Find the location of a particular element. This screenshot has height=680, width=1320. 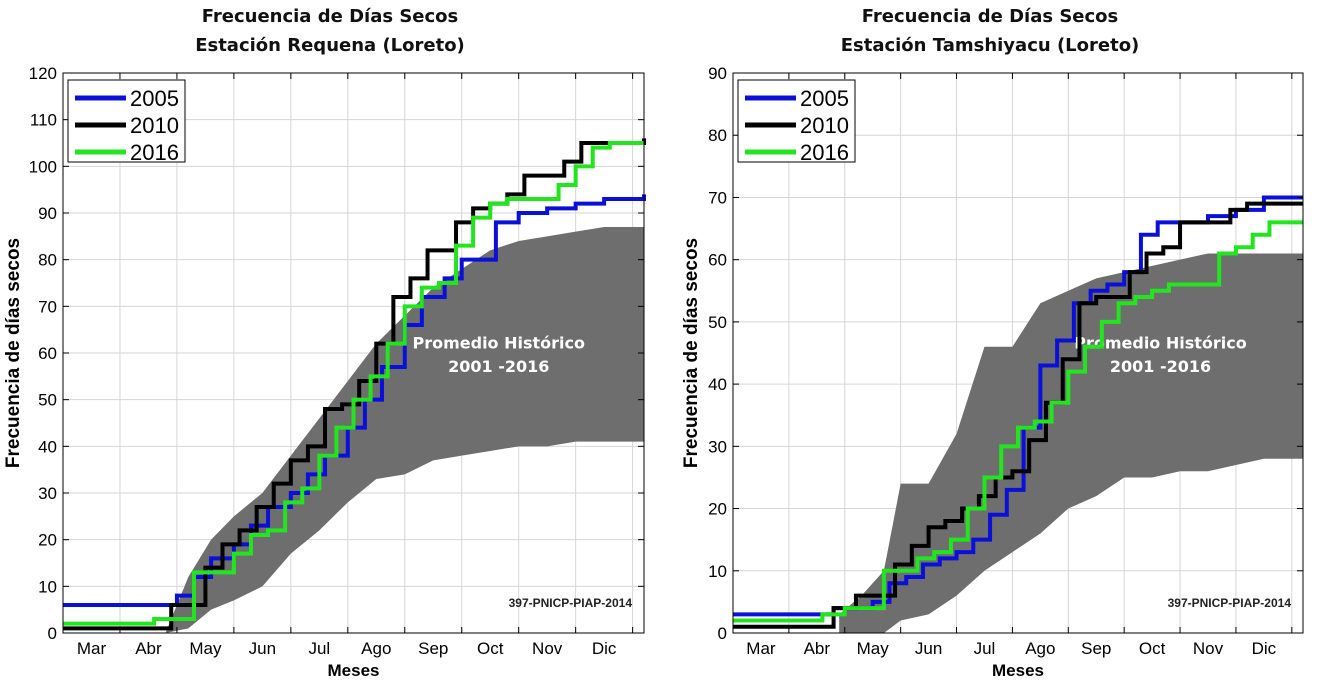

y-tick-label: 120 is located at coordinates (43, 73).